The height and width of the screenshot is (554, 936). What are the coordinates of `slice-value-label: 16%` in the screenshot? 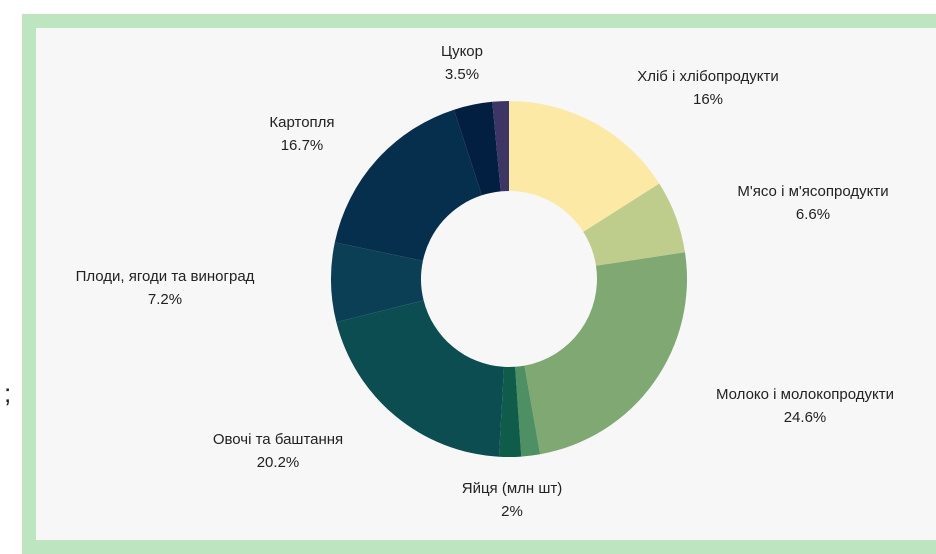 It's located at (708, 99).